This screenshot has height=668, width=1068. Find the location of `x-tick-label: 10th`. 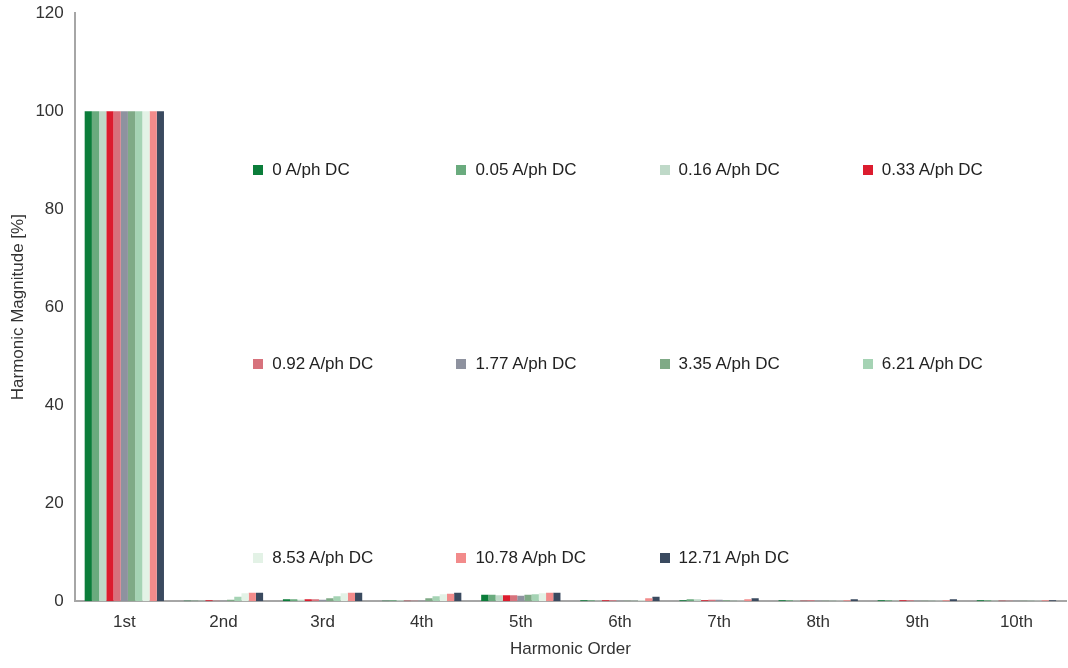

x-tick-label: 10th is located at coordinates (1016, 622).